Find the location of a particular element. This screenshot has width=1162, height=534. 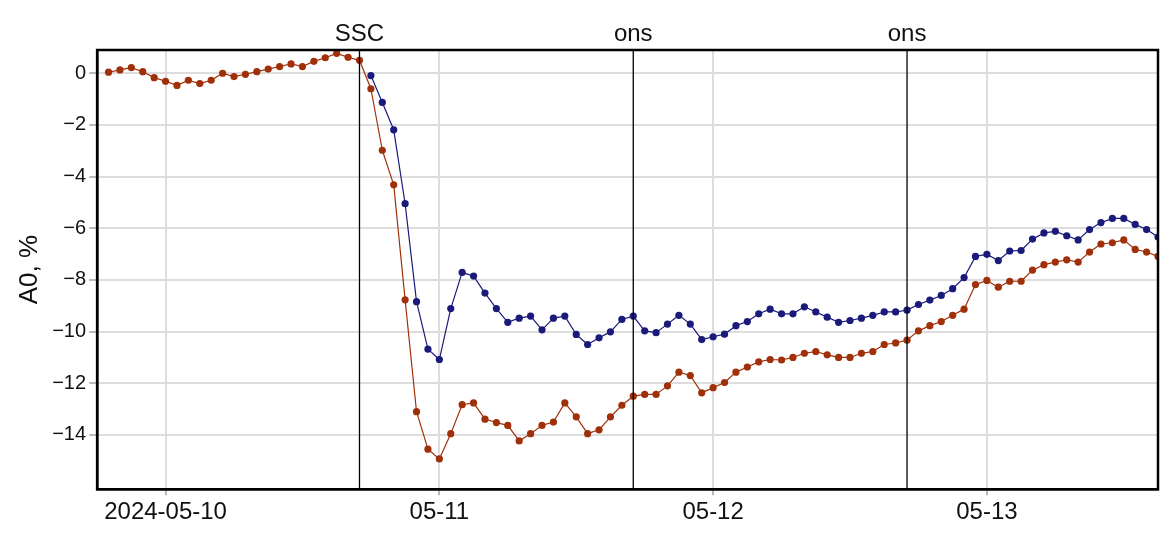

x-tick-label: 05-13 is located at coordinates (987, 511).